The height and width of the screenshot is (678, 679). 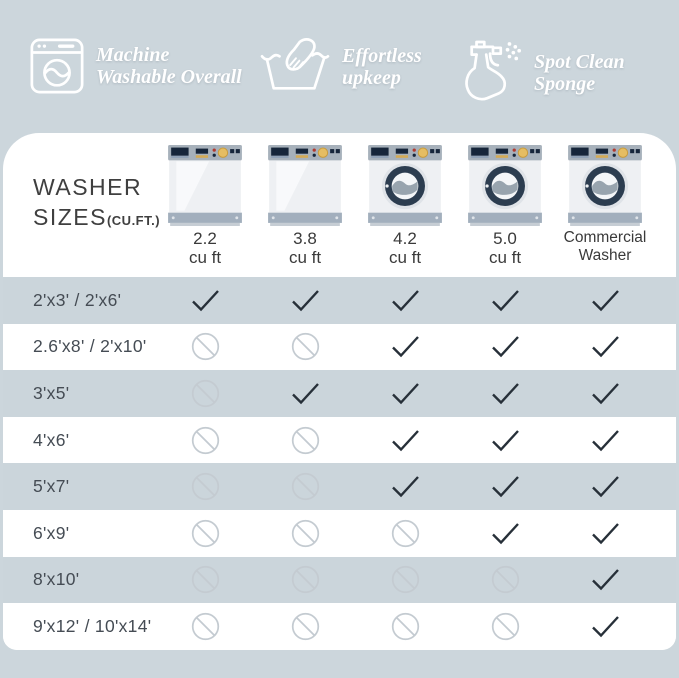 I want to click on washer-size-label: 2.2 cu ft, so click(x=205, y=248).